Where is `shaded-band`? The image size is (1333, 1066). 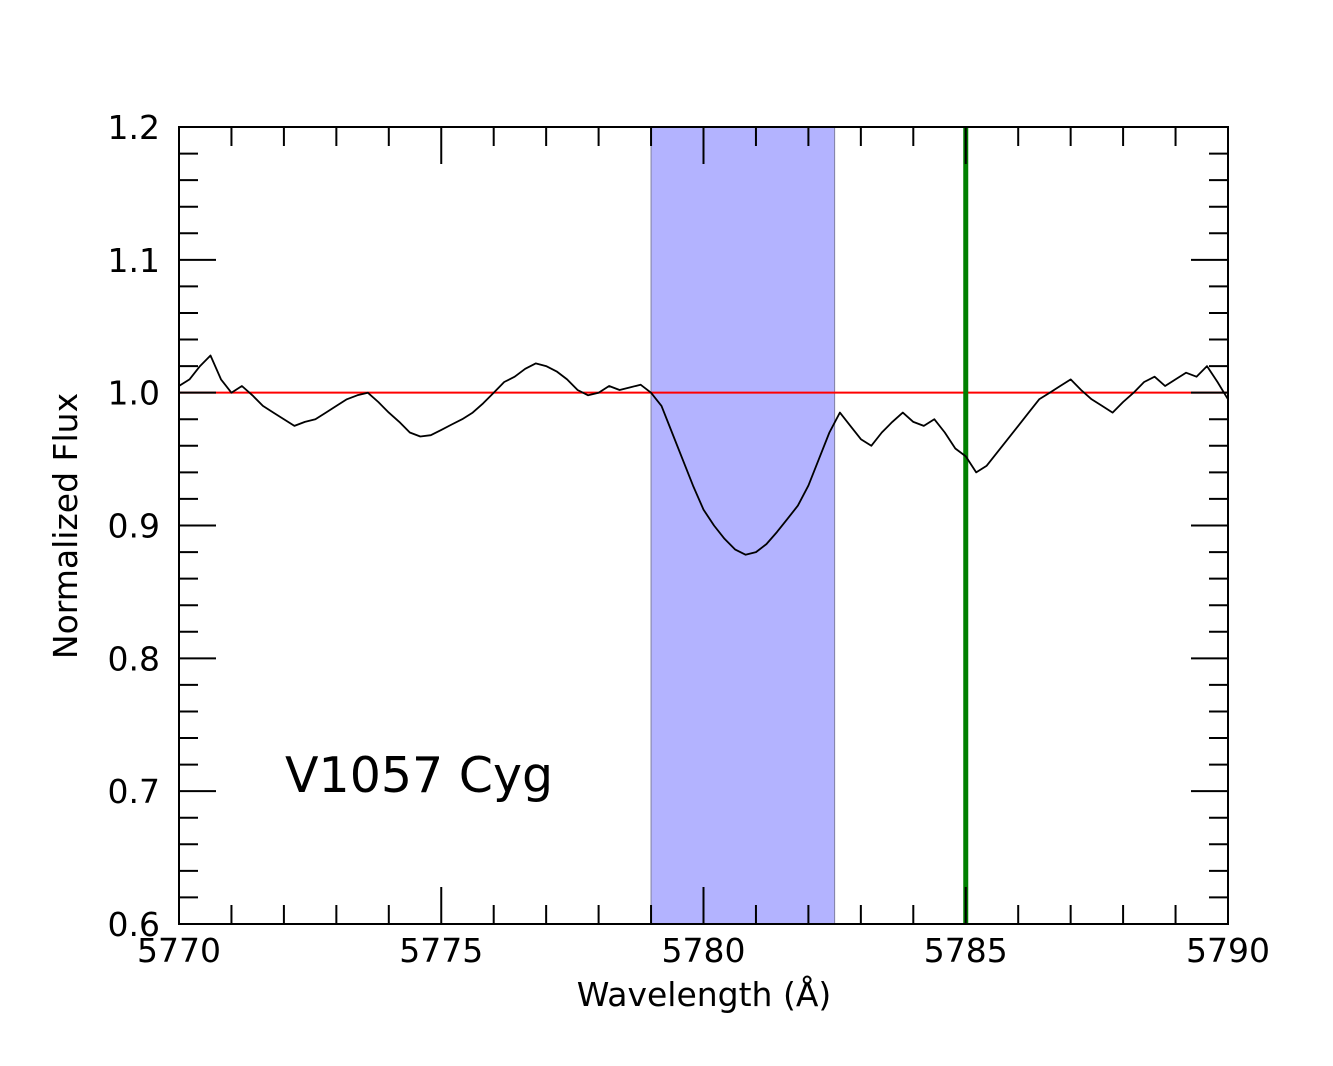 shaded-band is located at coordinates (743, 525).